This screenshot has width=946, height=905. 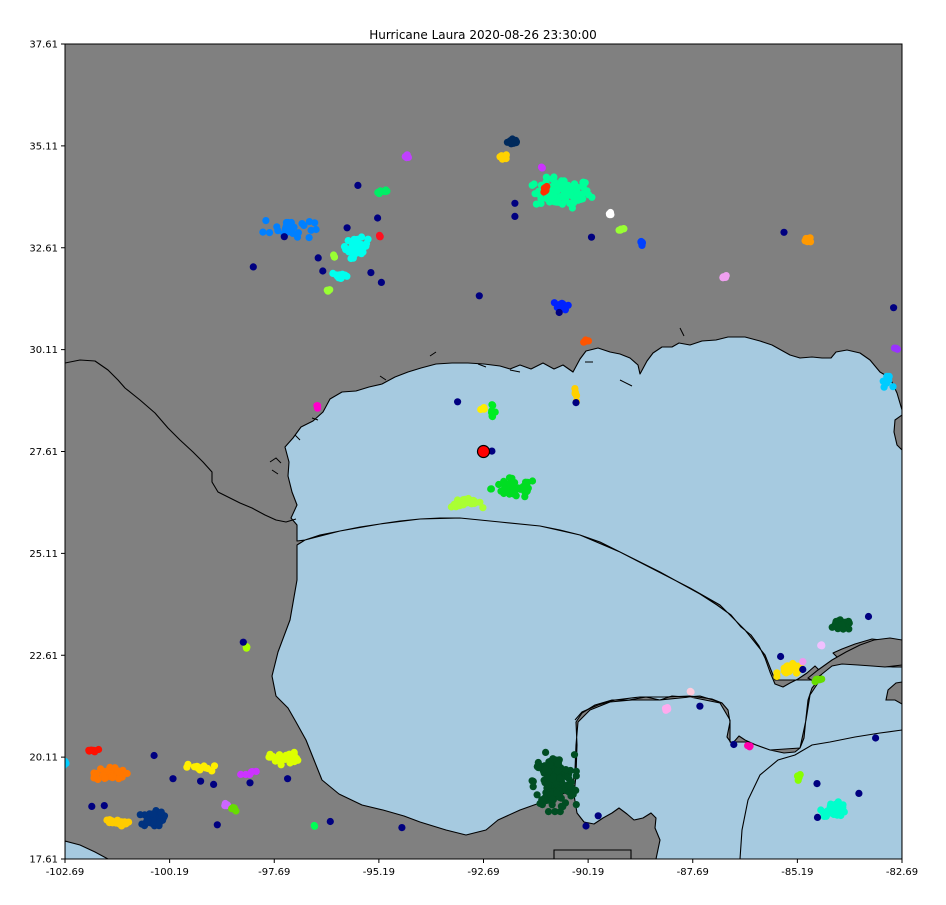 What do you see at coordinates (43, 656) in the screenshot?
I see `y-tick-label: 22.61` at bounding box center [43, 656].